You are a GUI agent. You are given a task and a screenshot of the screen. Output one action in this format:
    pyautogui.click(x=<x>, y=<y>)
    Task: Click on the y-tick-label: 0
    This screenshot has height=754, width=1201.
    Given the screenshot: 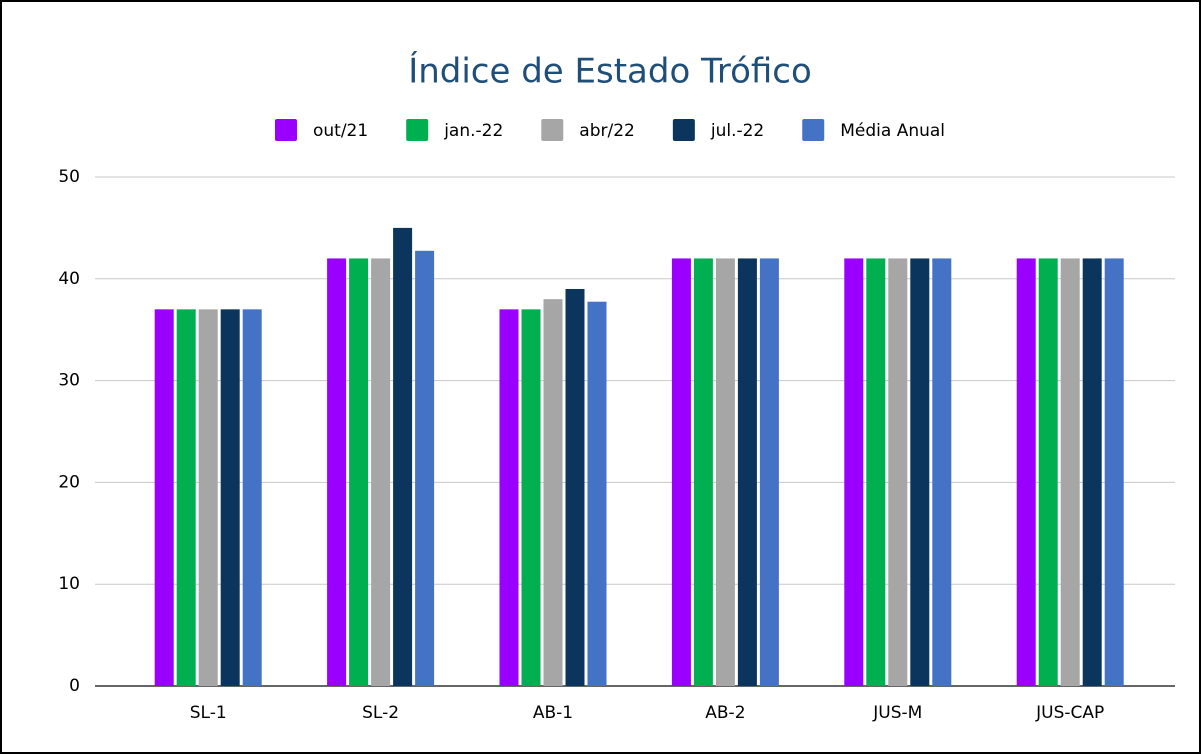 What is the action you would take?
    pyautogui.click(x=74, y=686)
    